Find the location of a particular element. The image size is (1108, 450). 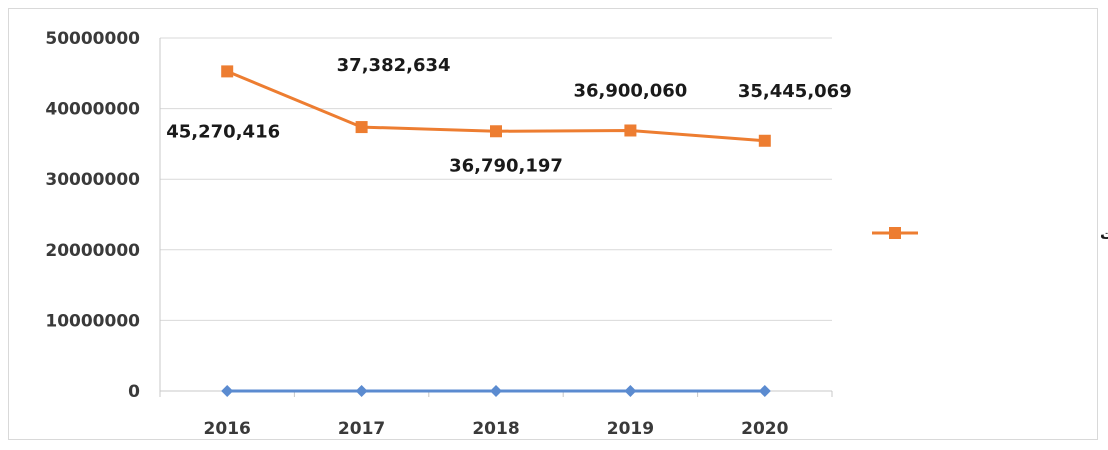

data-label: 37,382,634 is located at coordinates (394, 65).